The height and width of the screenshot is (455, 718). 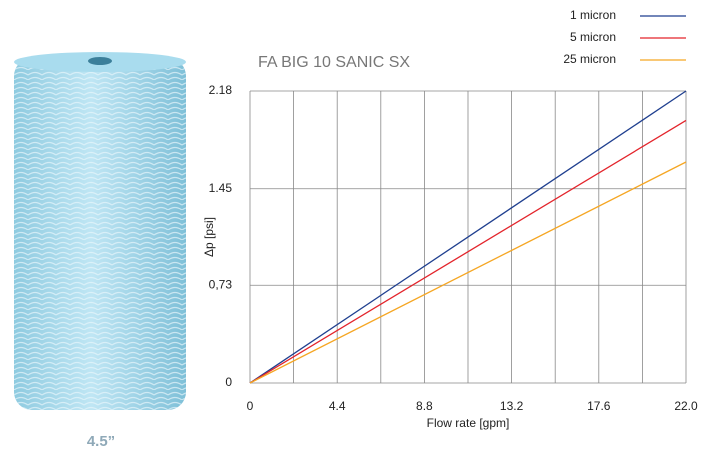 What do you see at coordinates (686, 406) in the screenshot?
I see `x-tick-label: 22.0` at bounding box center [686, 406].